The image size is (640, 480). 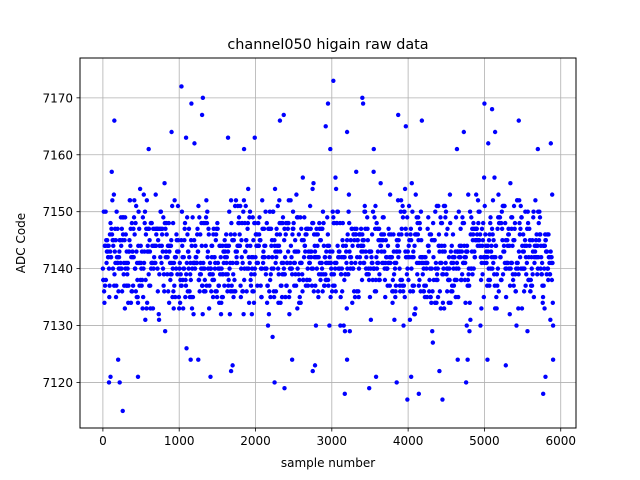 I want to click on x-axis-label: sample number, so click(x=328, y=463).